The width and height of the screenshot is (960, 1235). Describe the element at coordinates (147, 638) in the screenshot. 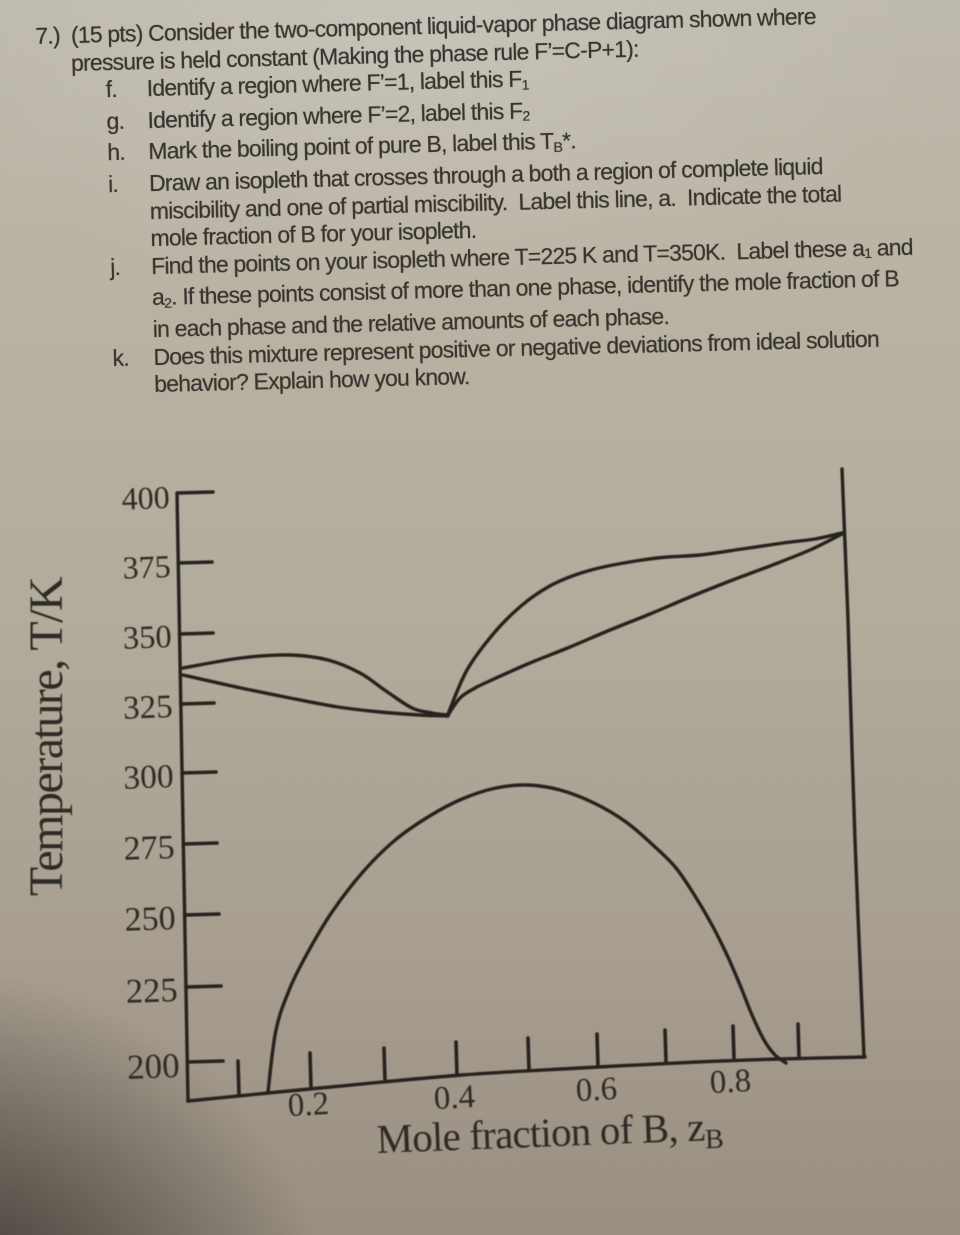

I see `svg-text: 350` at that location.